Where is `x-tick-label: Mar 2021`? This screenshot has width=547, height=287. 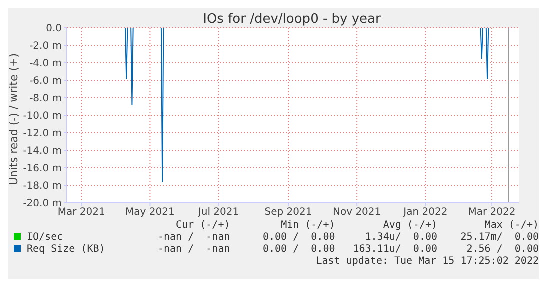
x-tick-label: Mar 2021 is located at coordinates (82, 212).